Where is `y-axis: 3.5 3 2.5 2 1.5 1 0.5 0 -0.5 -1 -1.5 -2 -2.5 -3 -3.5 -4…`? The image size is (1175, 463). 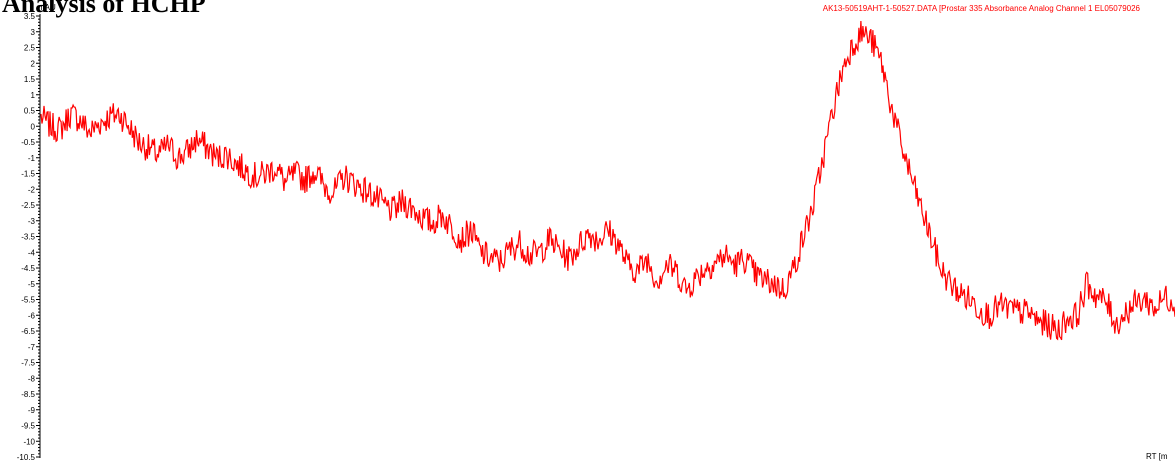 y-axis: 3.5 3 2.5 2 1.5 1 0.5 0 -0.5 -1 -1.5 -2 -2.5 -3 -3.5 -4… is located at coordinates (29, 237).